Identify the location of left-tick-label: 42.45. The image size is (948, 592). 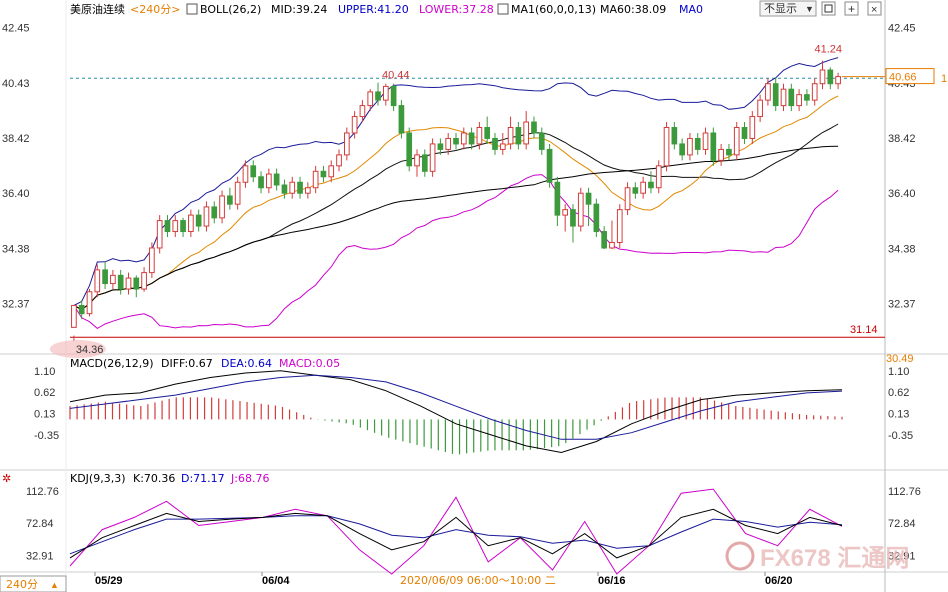
(16, 29).